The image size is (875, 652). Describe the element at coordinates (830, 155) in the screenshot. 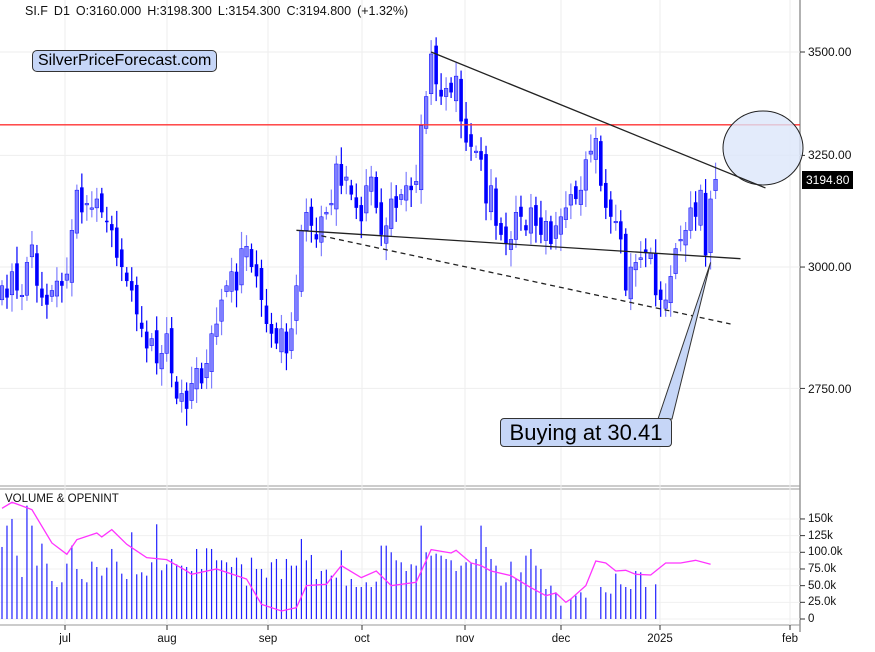

I see `price-tick-label: 3250.00` at that location.